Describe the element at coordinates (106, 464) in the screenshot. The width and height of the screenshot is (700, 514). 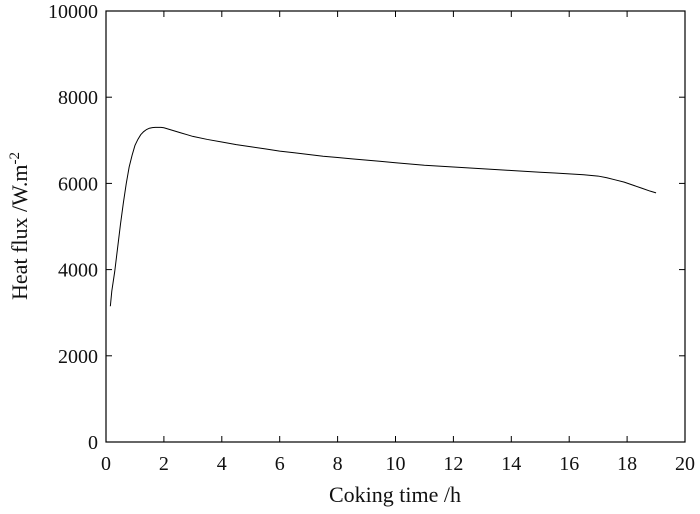
I see `x-tick-label: 0` at that location.